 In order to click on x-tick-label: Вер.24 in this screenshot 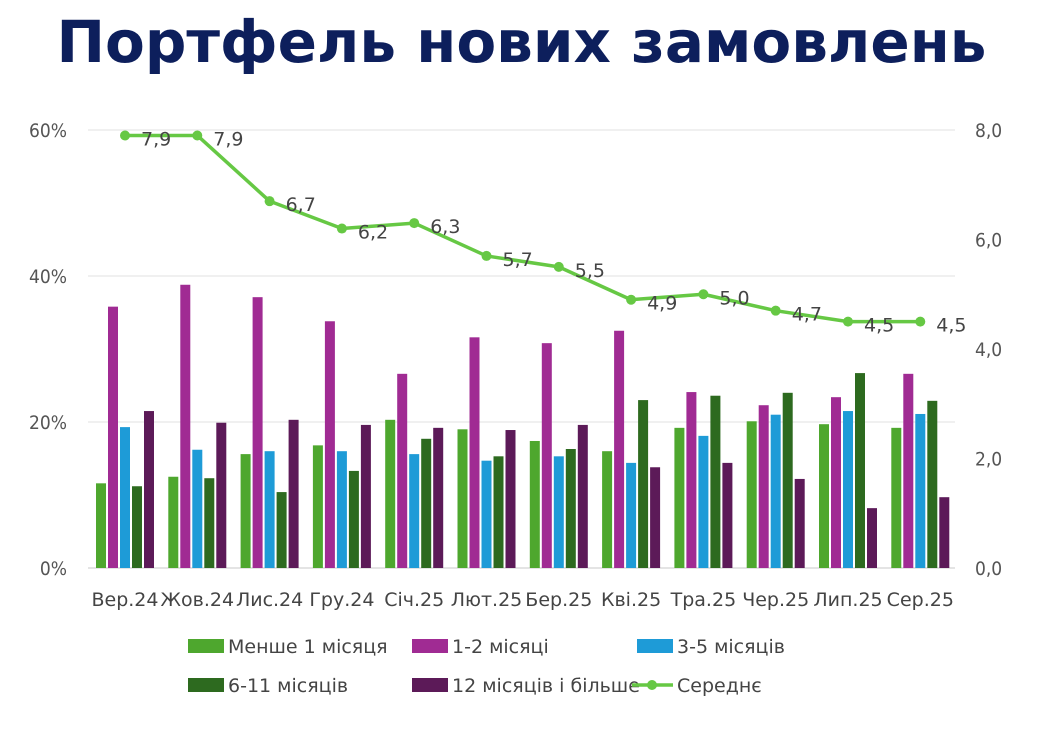, I will do `click(124, 600)`.